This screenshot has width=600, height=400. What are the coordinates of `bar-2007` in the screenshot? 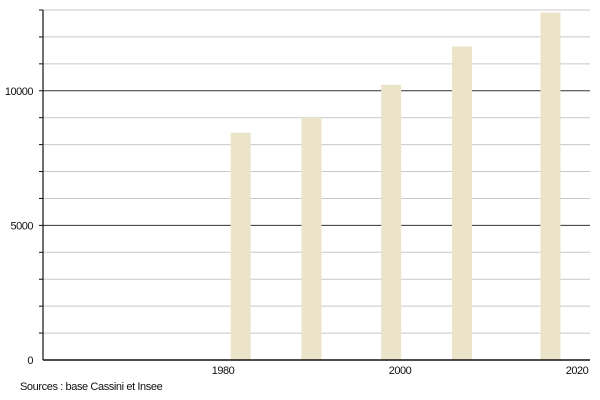 It's located at (461, 203).